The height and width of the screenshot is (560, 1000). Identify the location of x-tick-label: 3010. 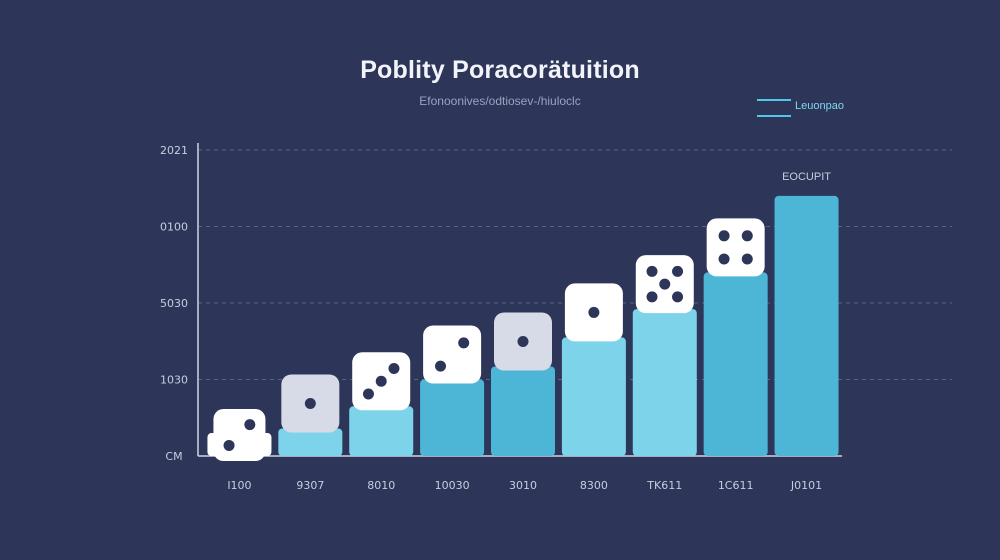
(523, 485).